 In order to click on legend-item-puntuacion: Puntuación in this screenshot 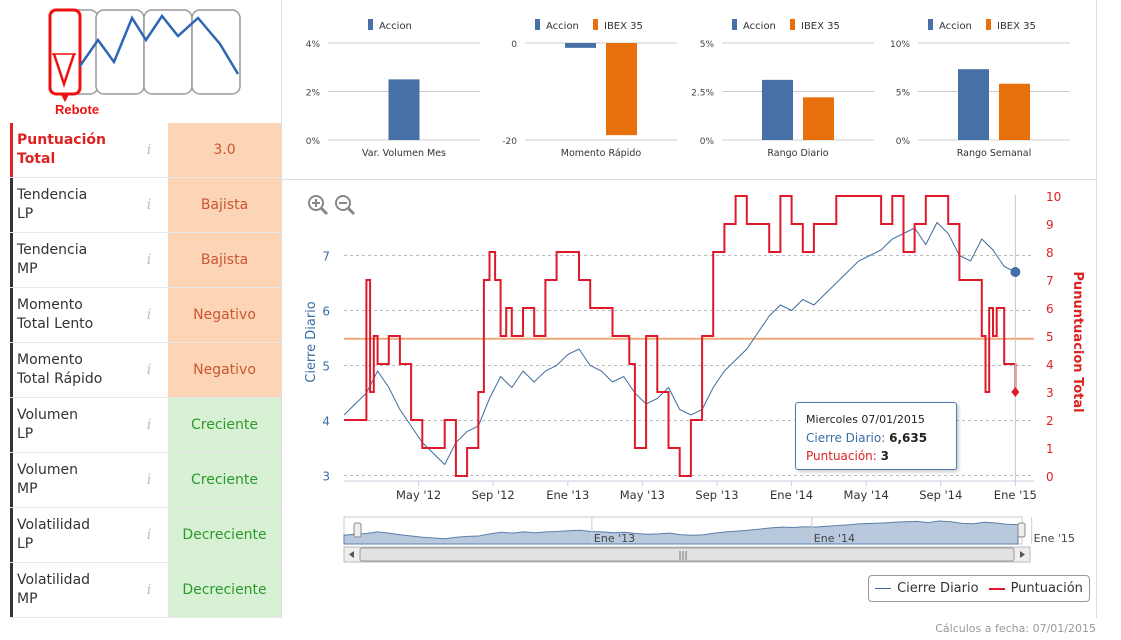, I will do `click(1035, 588)`.